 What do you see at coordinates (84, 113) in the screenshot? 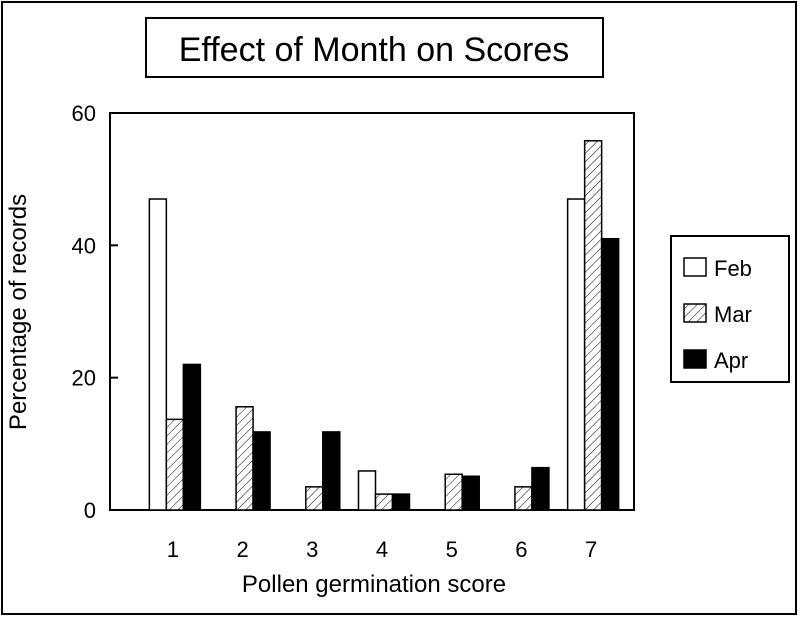
I see `y-tick-label: 60` at bounding box center [84, 113].